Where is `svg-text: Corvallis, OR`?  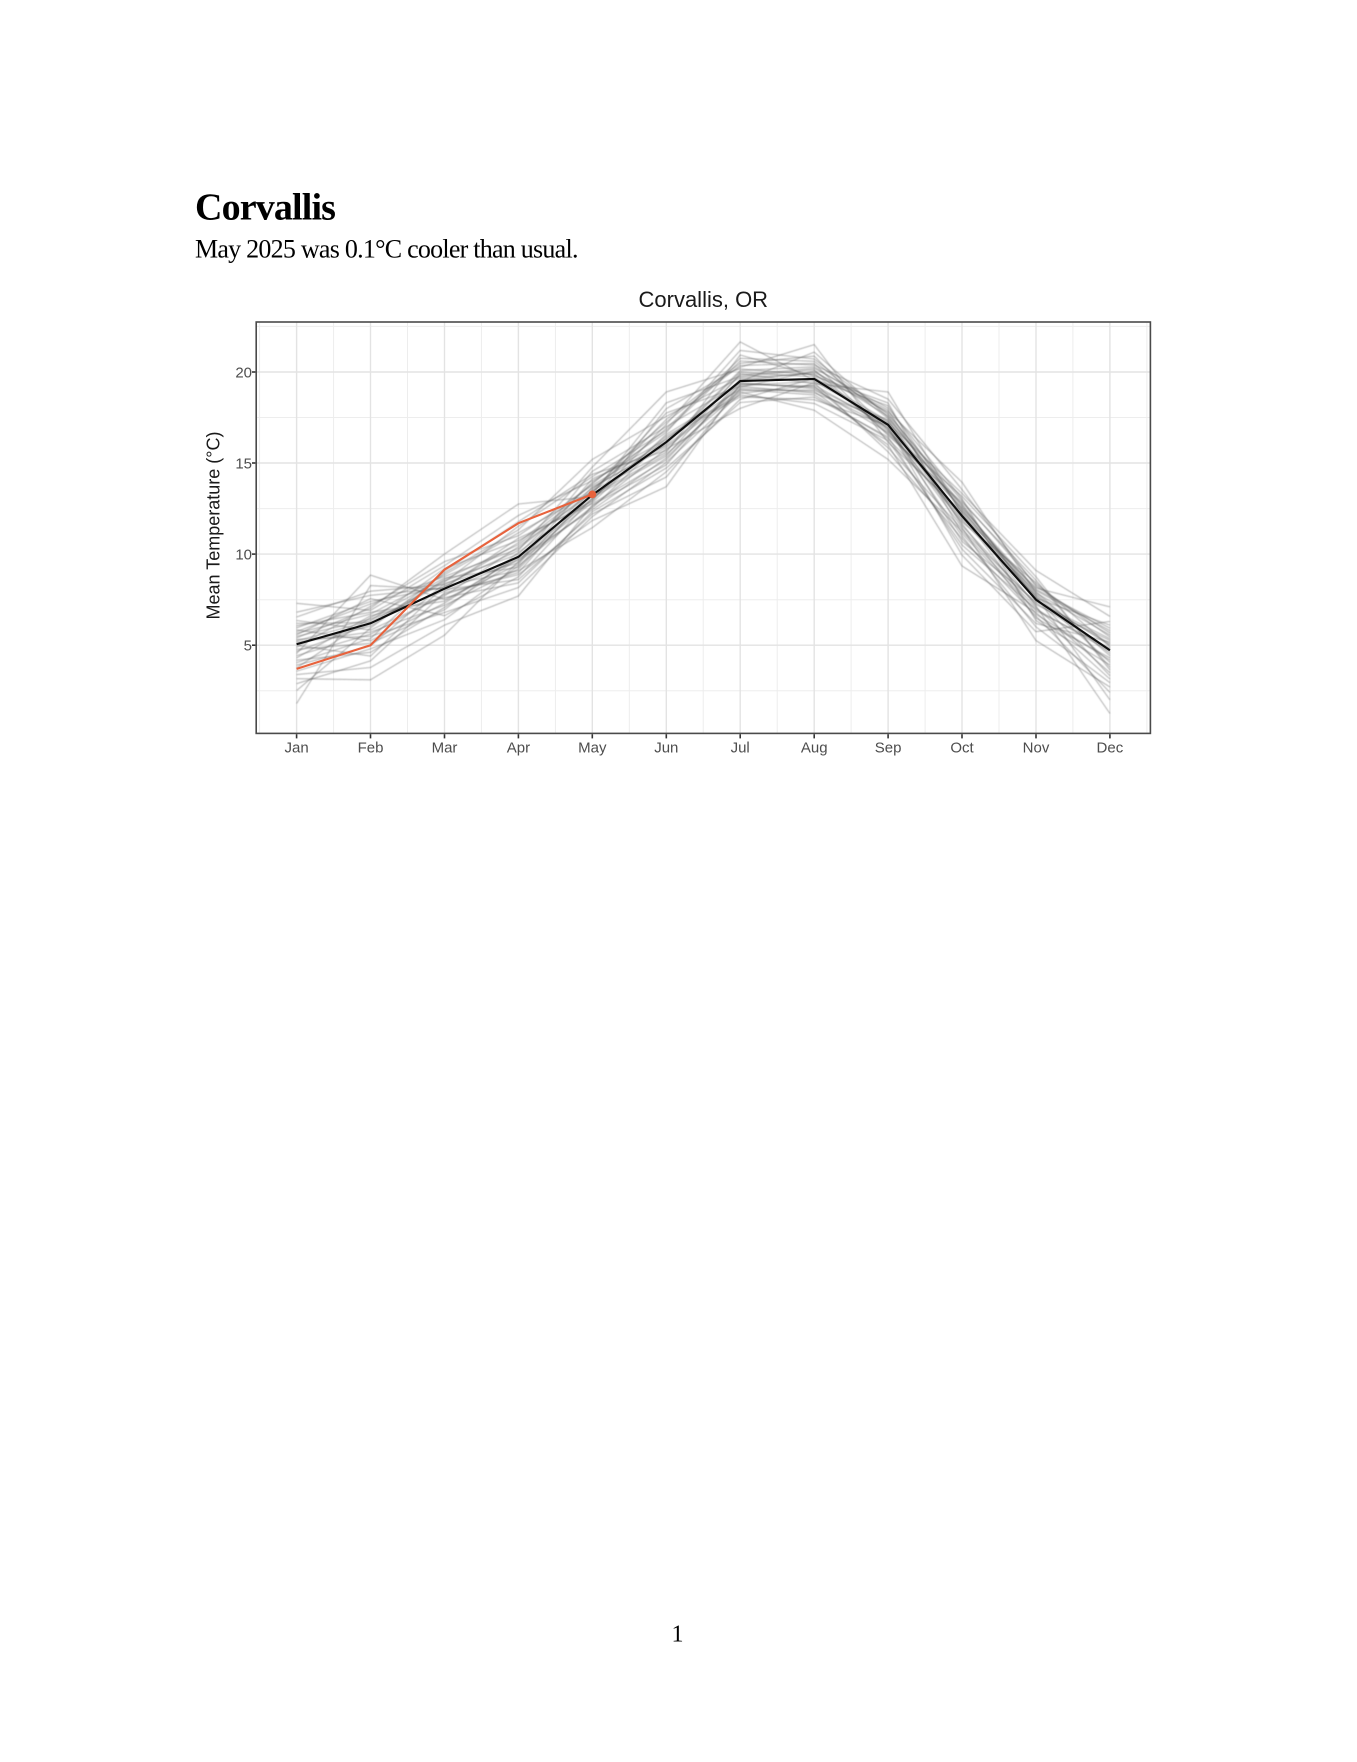 svg-text: Corvallis, OR is located at coordinates (704, 299).